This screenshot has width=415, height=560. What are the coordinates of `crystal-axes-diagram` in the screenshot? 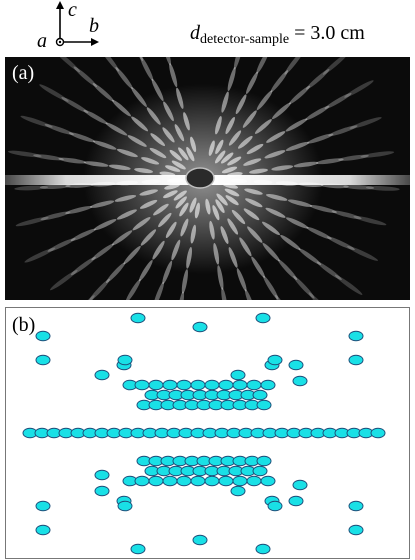 It's located at (77, 24).